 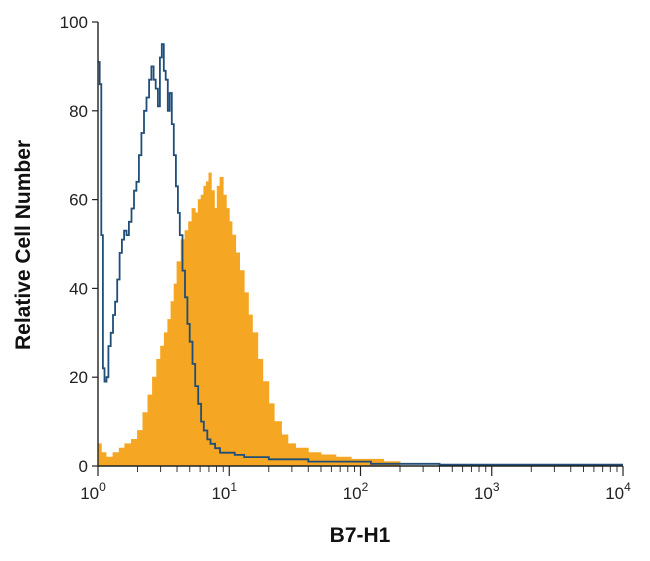 I want to click on y-tick-label: 80, so click(x=78, y=111).